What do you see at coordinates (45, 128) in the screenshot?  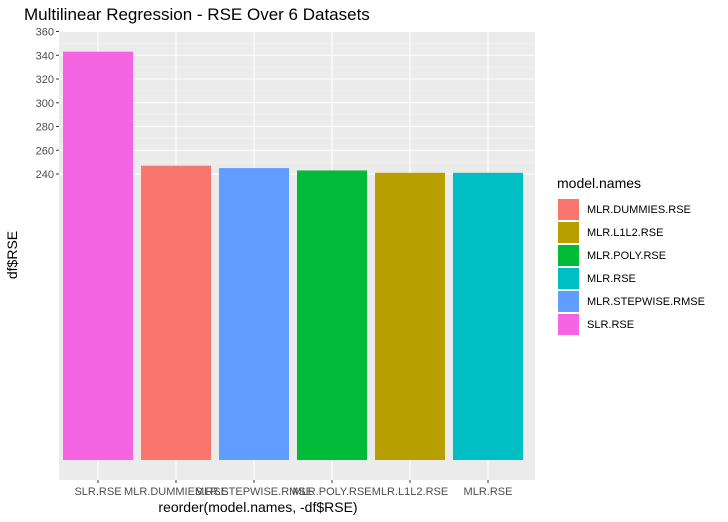 I see `y-tick-label: 280` at bounding box center [45, 128].